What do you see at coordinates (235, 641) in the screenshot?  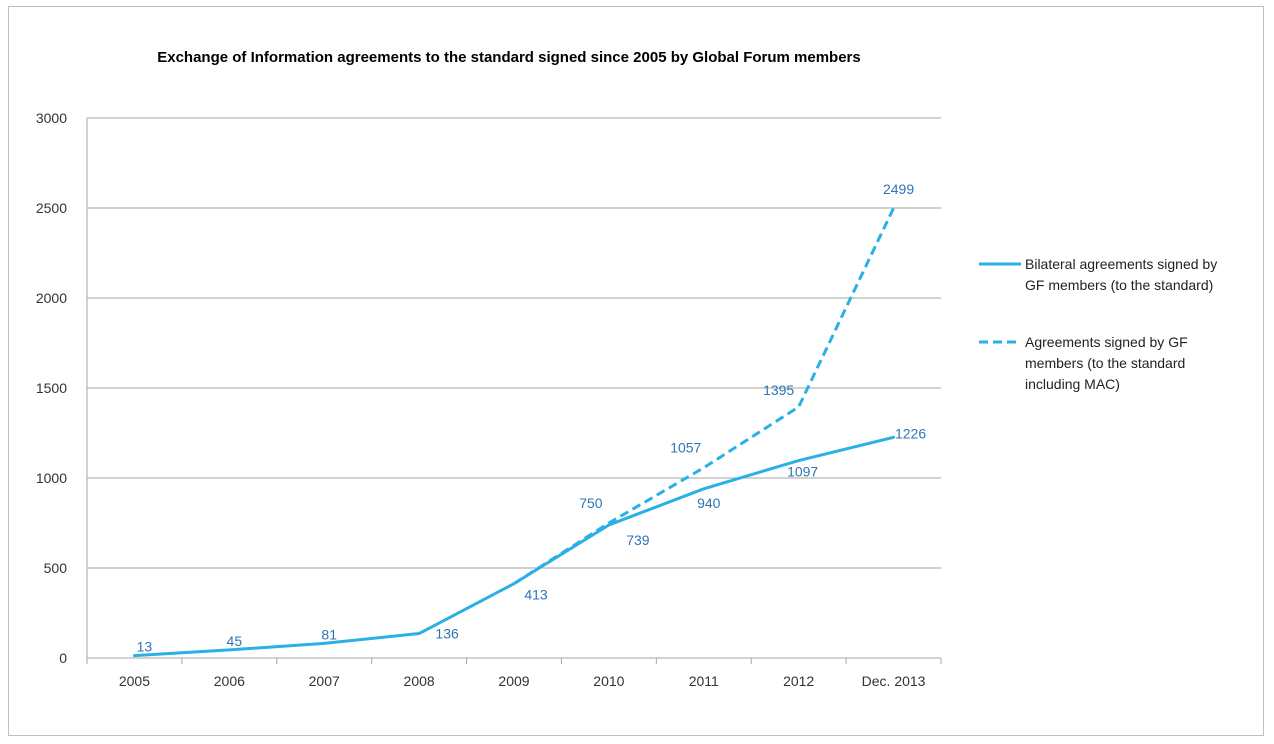 I see `data-label-bilateral: 45` at bounding box center [235, 641].